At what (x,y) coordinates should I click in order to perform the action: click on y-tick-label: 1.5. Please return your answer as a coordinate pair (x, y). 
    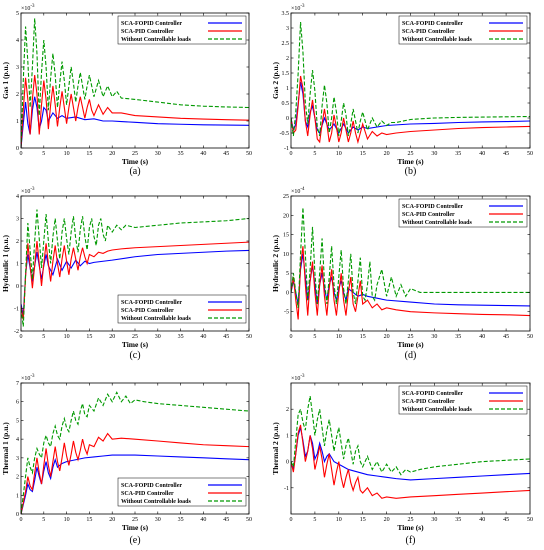
    Looking at the image, I should click on (286, 74).